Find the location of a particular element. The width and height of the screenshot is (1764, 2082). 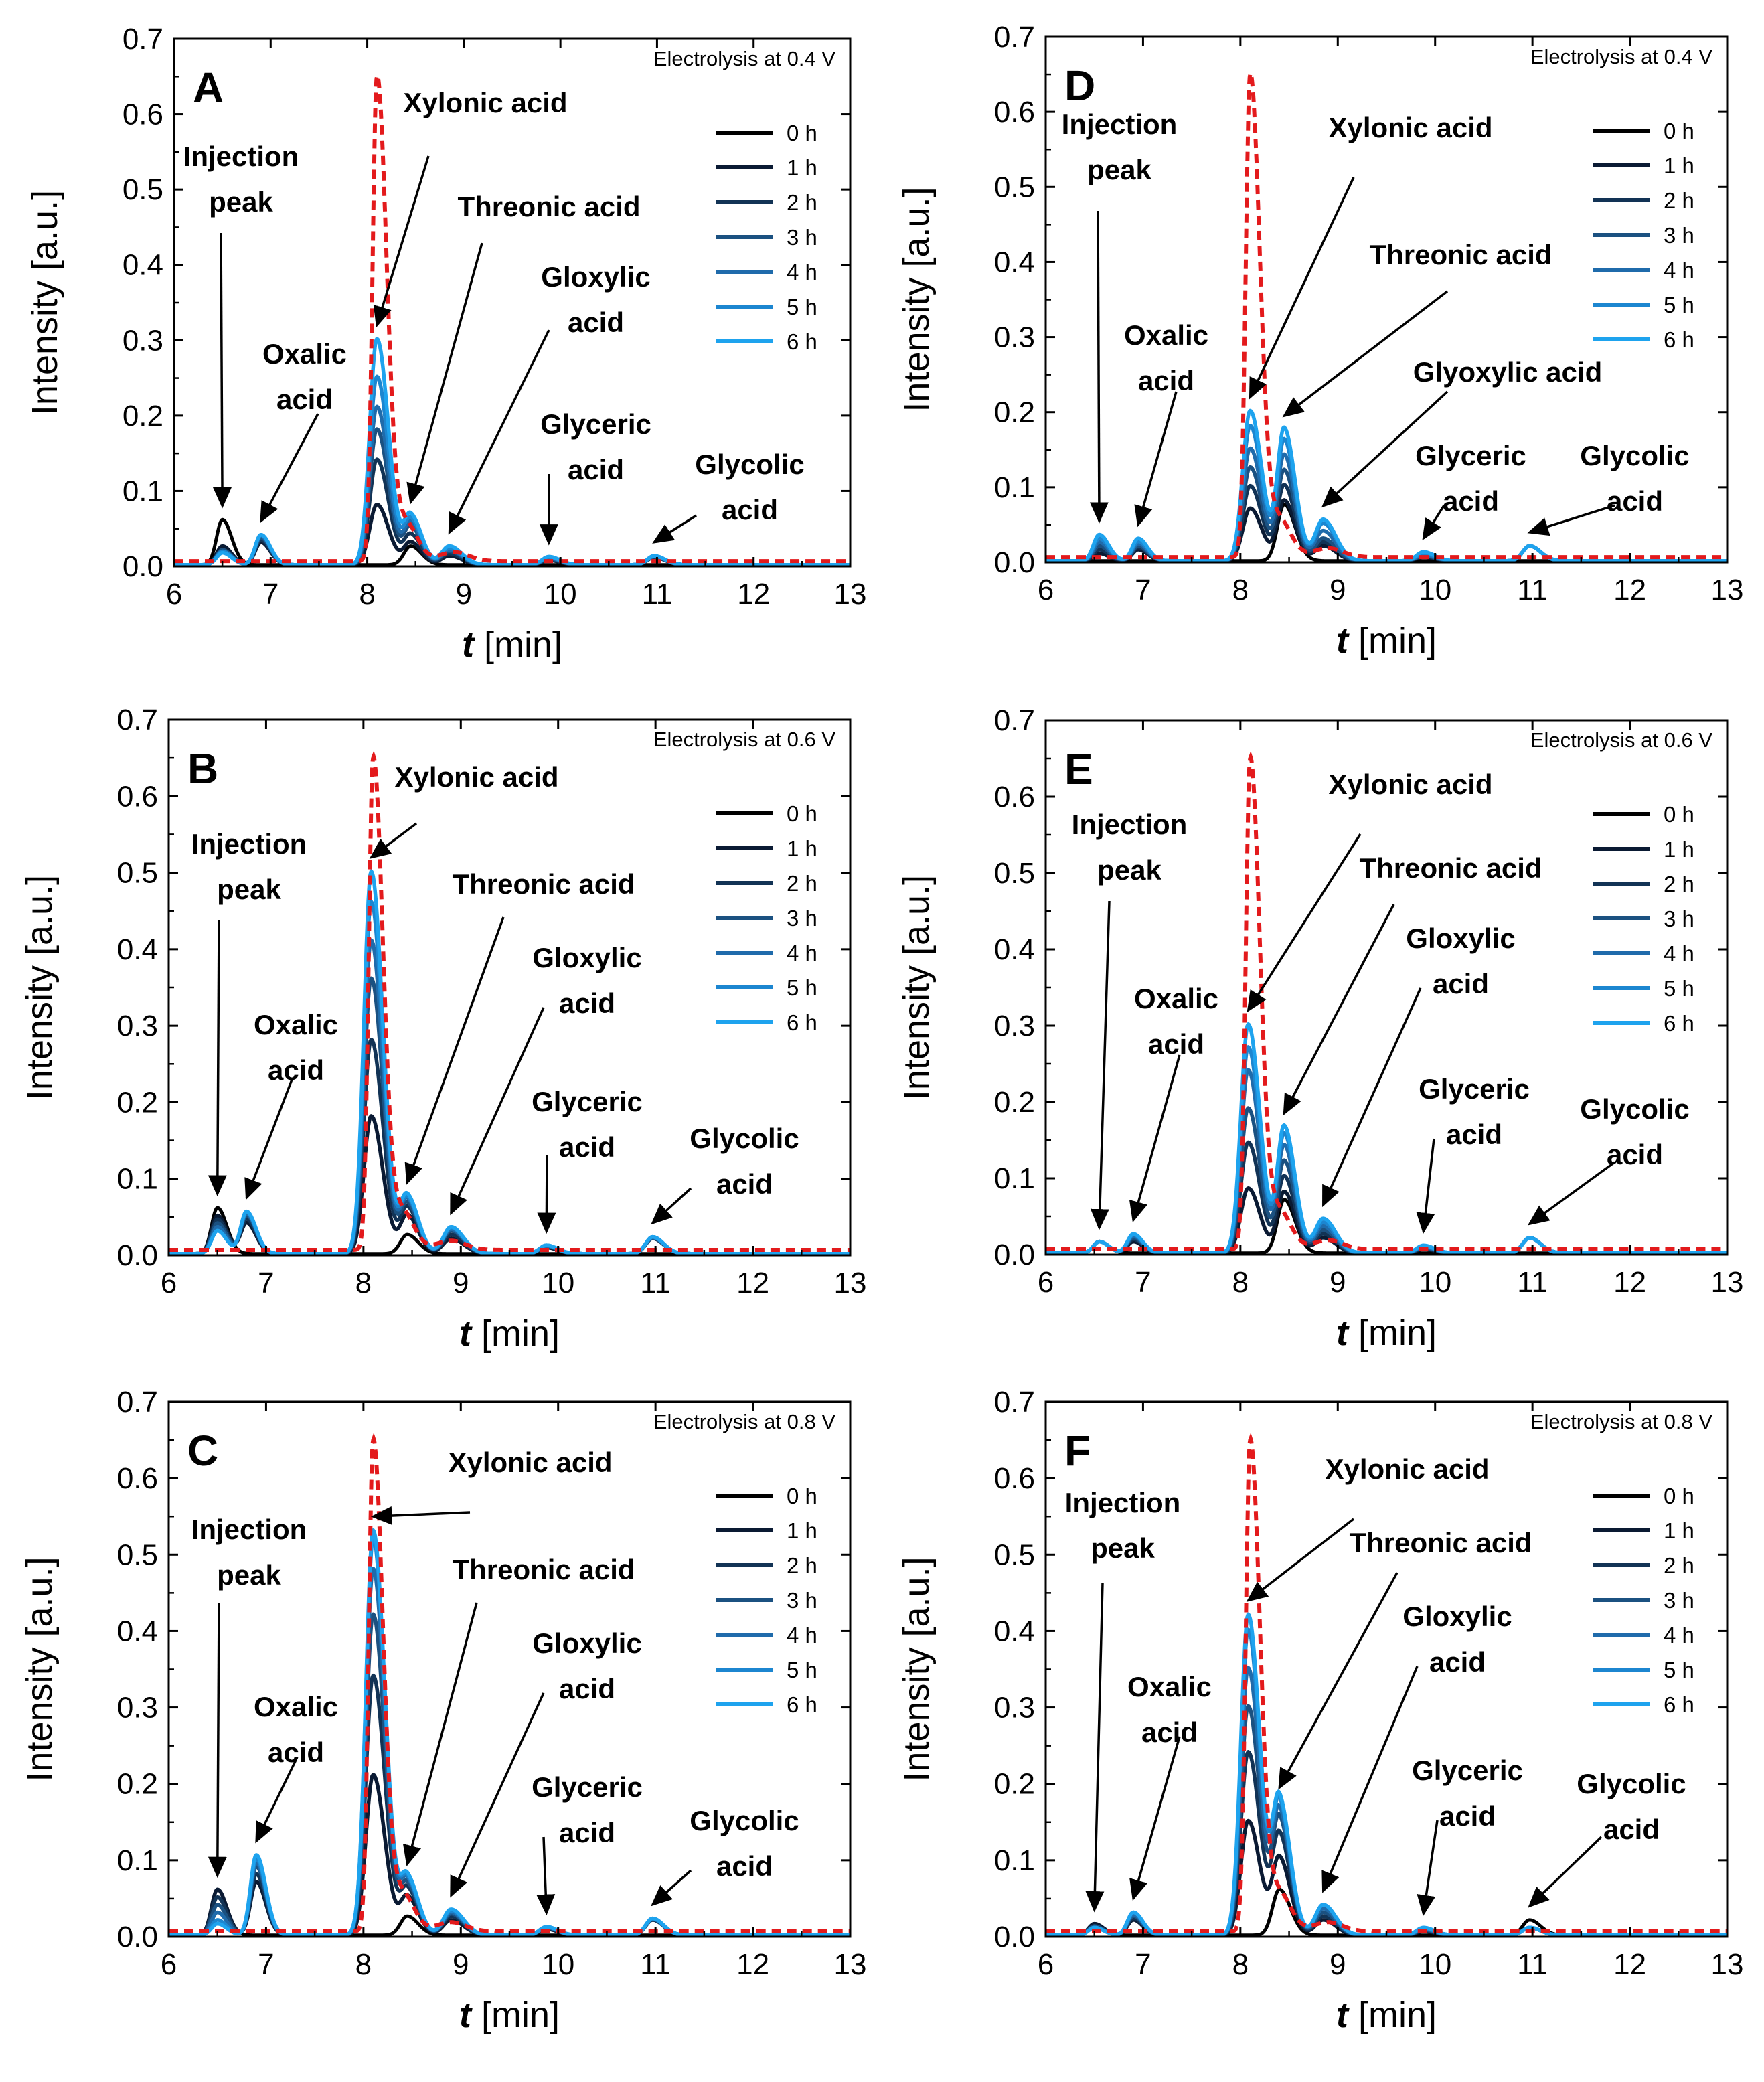

x-tick-label: 8 is located at coordinates (363, 1964).